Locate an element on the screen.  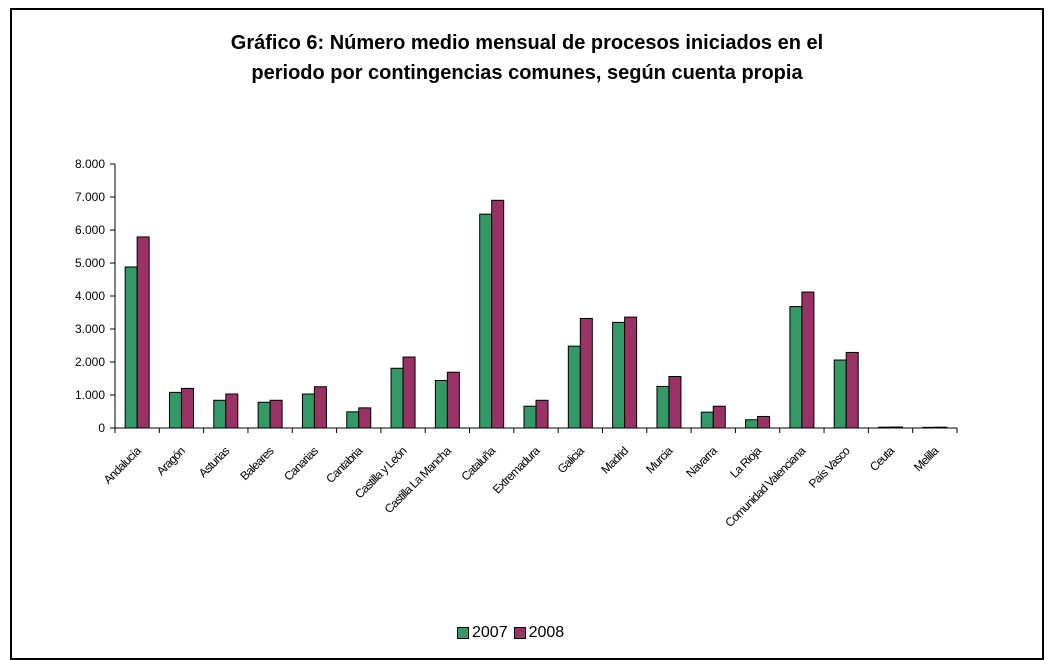
x-category-label: Aragón is located at coordinates (171, 461).